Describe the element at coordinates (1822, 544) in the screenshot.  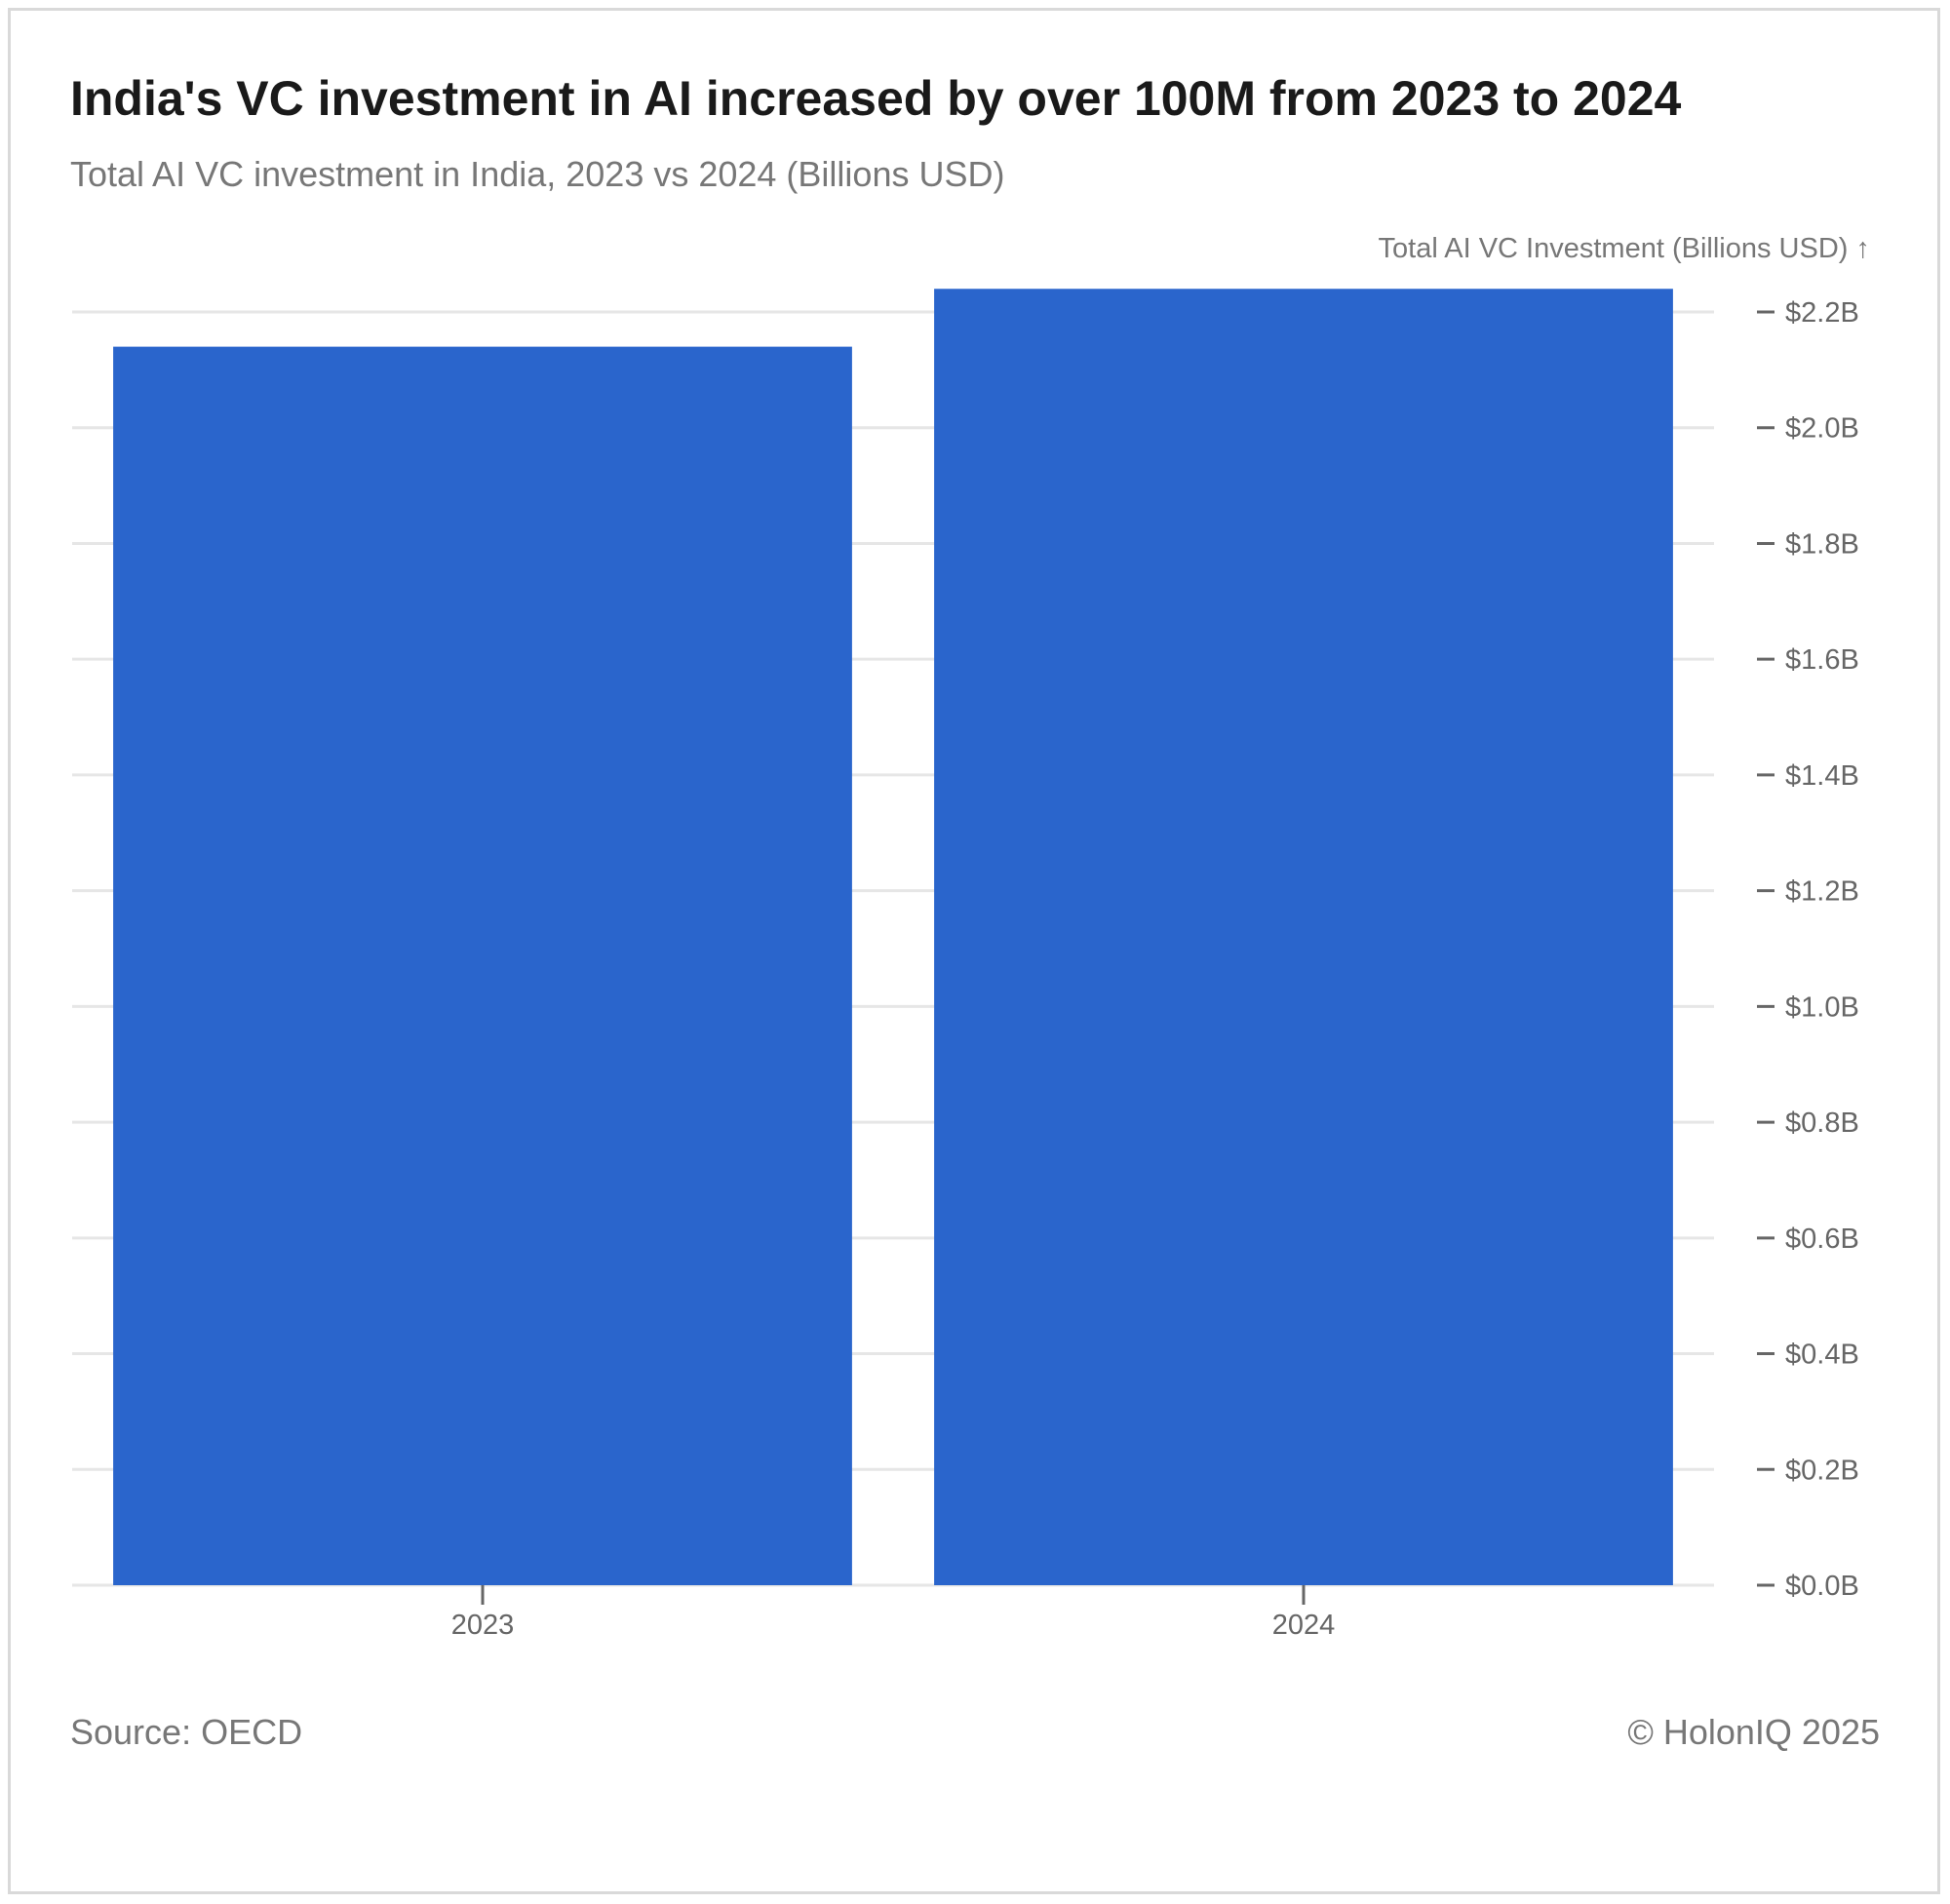
I see `y-tick-label: $1.8B` at that location.